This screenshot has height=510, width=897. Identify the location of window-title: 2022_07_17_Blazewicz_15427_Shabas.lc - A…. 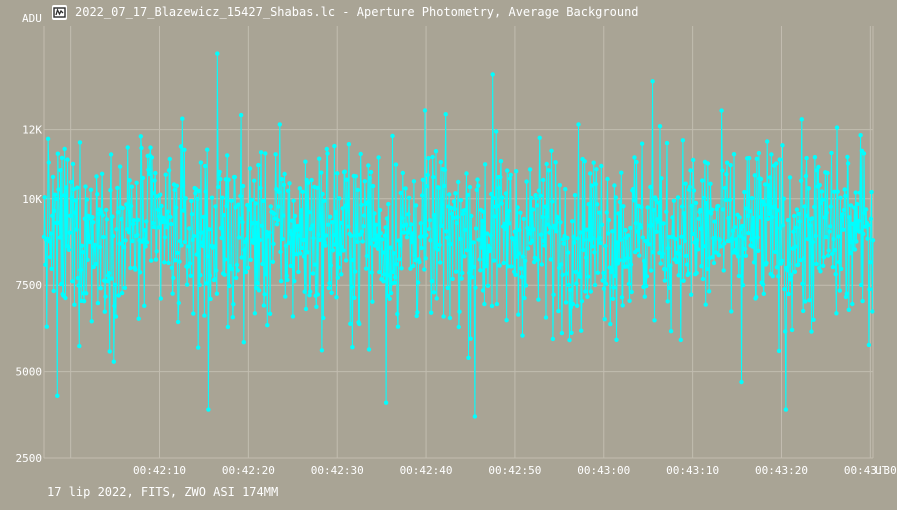
(357, 12).